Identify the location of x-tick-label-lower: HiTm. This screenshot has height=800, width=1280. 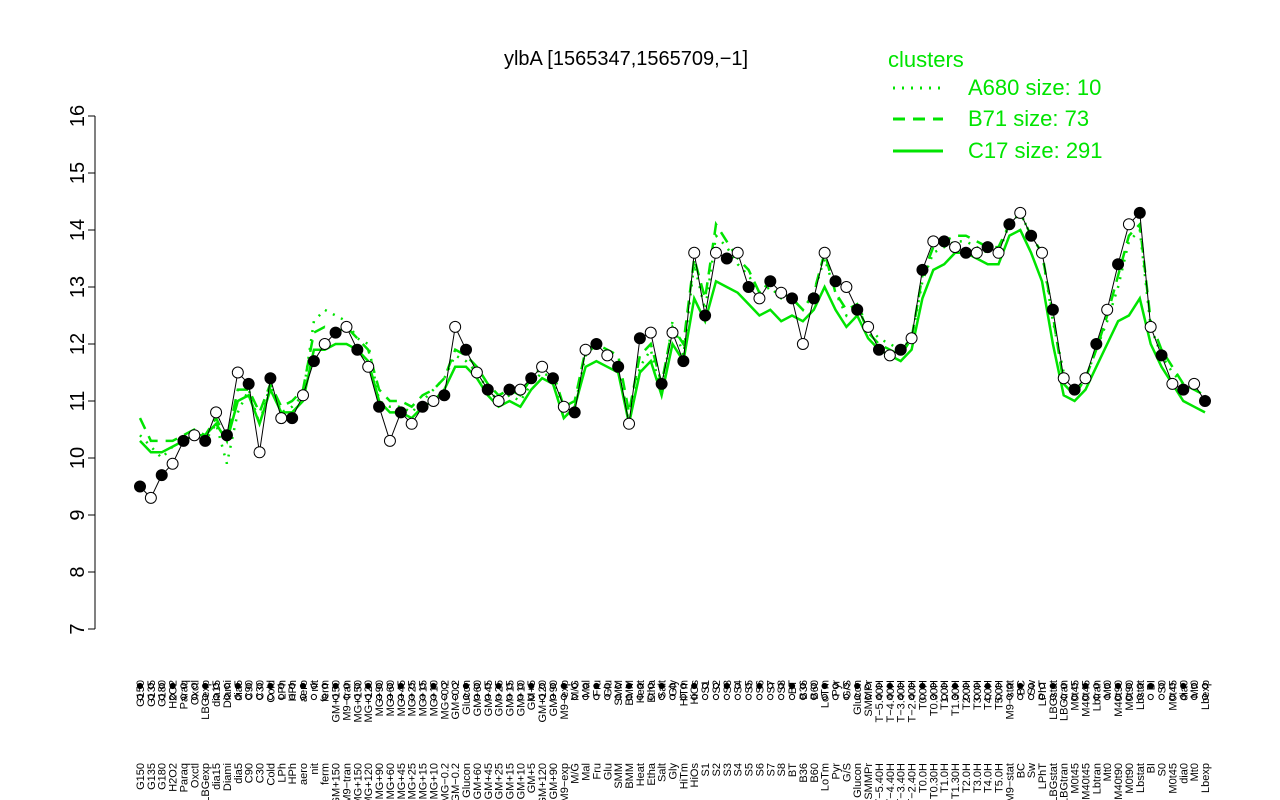
(684, 776).